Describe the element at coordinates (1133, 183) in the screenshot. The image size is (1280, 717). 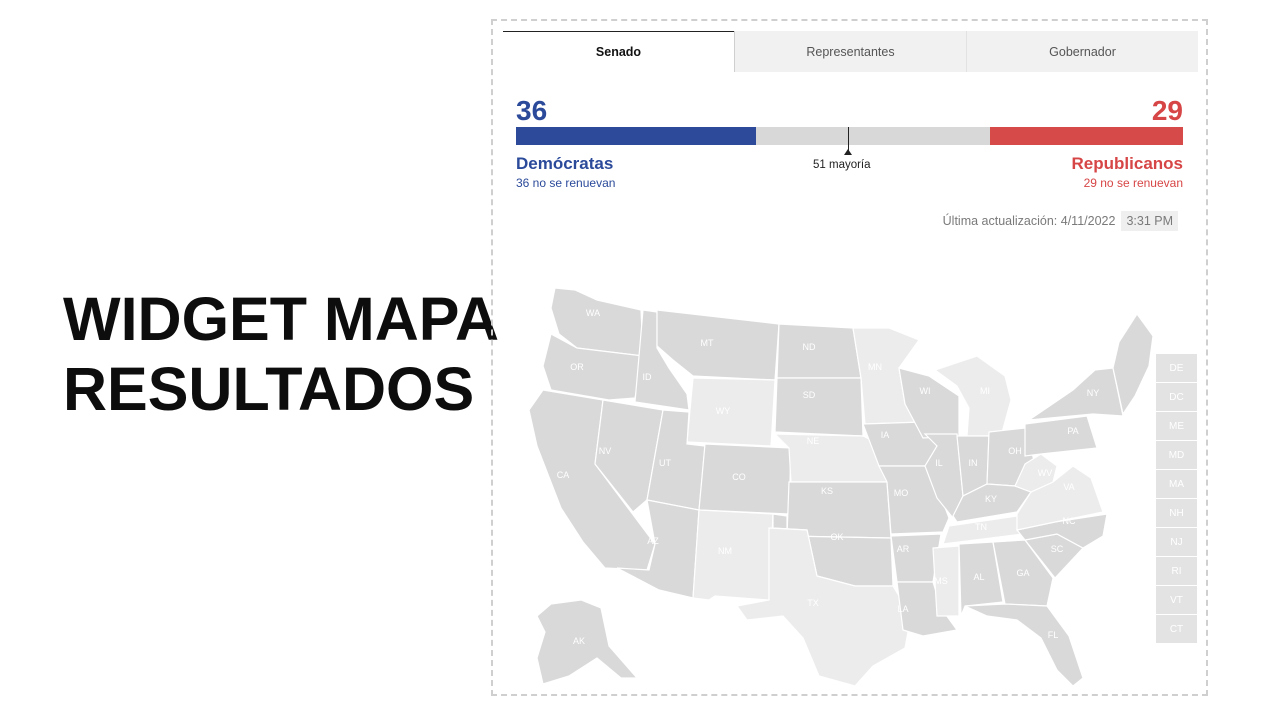
I see `rep-not-up-label: 29 no se renuevan` at that location.